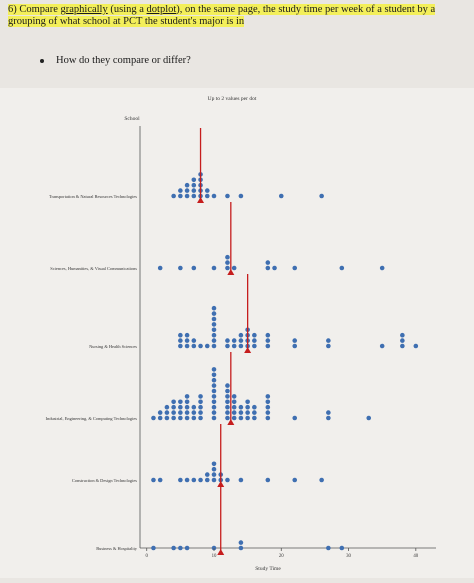 The height and width of the screenshot is (583, 474). What do you see at coordinates (281, 556) in the screenshot?
I see `x-tick-label: 20` at bounding box center [281, 556].